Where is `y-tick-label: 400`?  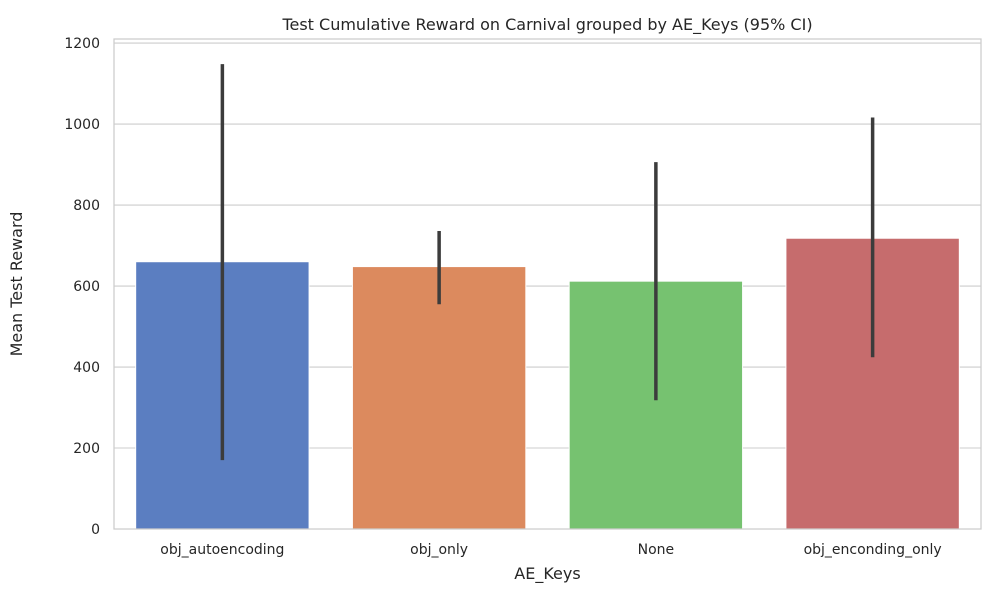 y-tick-label: 400 is located at coordinates (86, 368).